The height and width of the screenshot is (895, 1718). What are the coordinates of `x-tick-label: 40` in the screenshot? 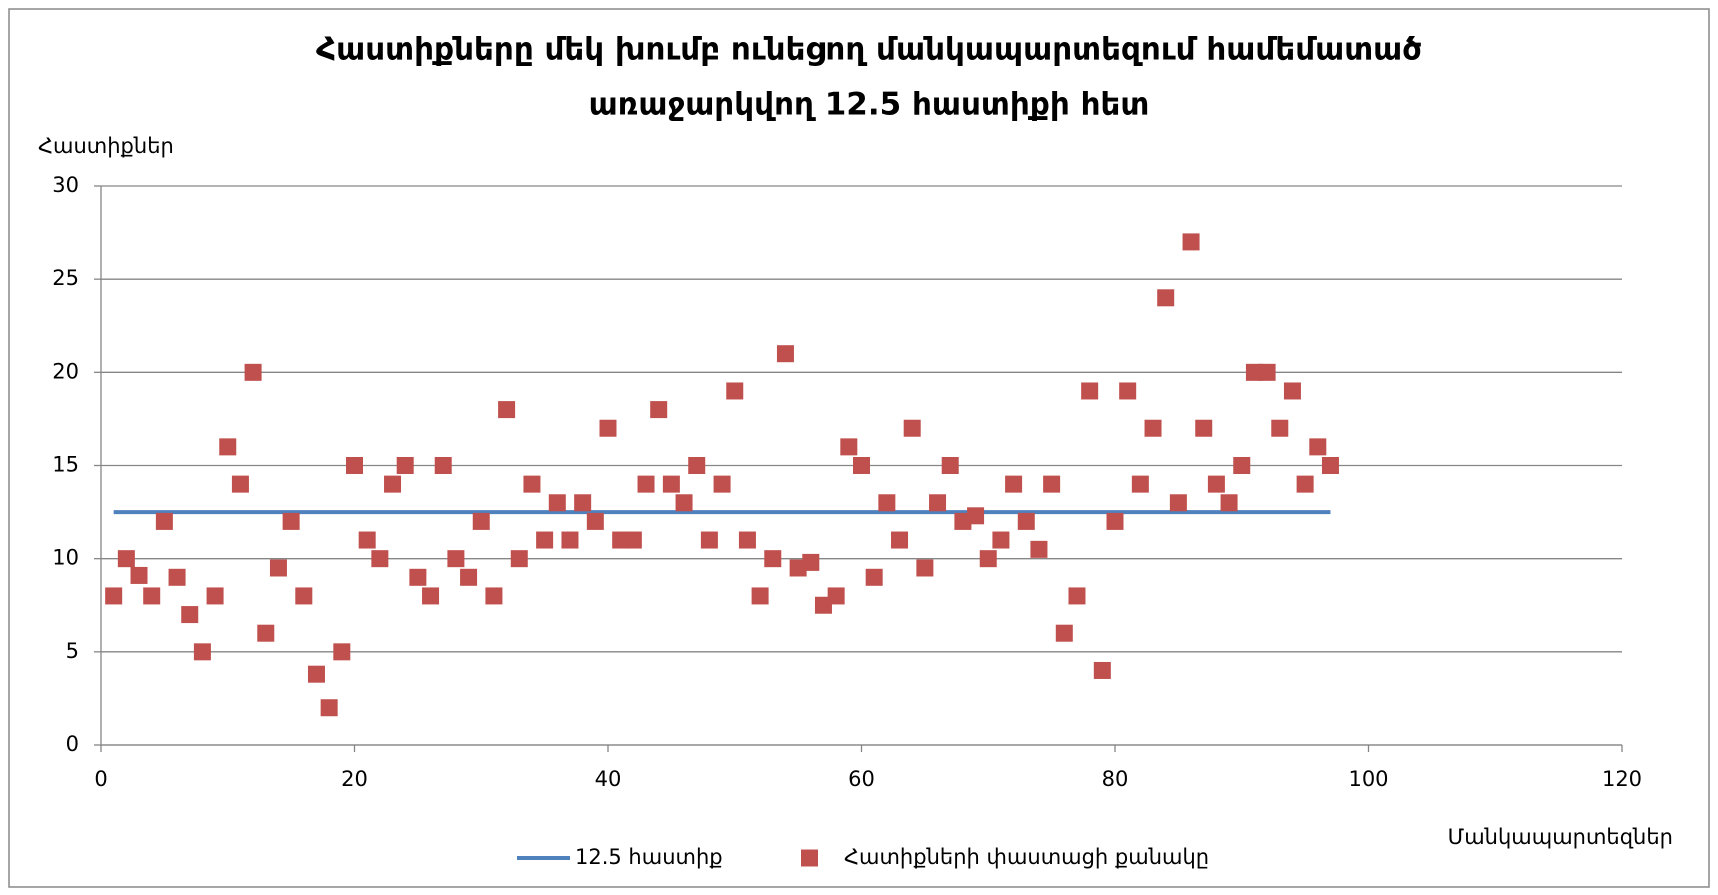 It's located at (608, 779).